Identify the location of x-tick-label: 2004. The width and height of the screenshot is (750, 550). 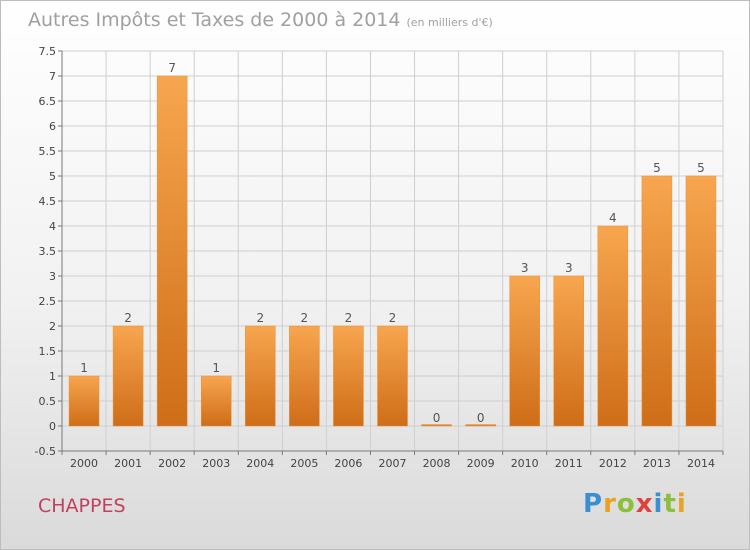
(260, 463).